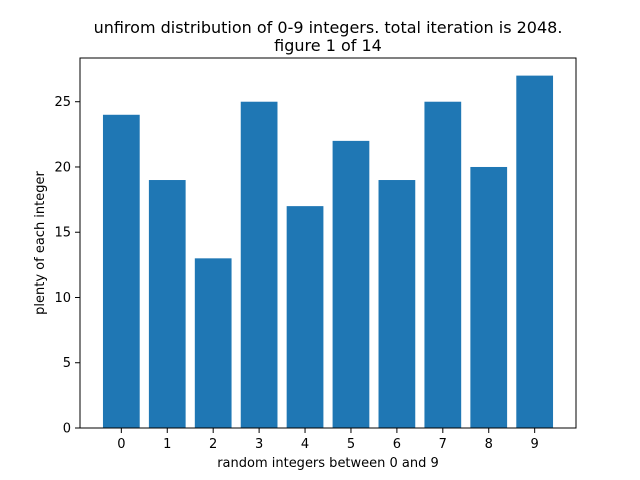  I want to click on chart-title-line2: figure 1 of 14, so click(328, 45).